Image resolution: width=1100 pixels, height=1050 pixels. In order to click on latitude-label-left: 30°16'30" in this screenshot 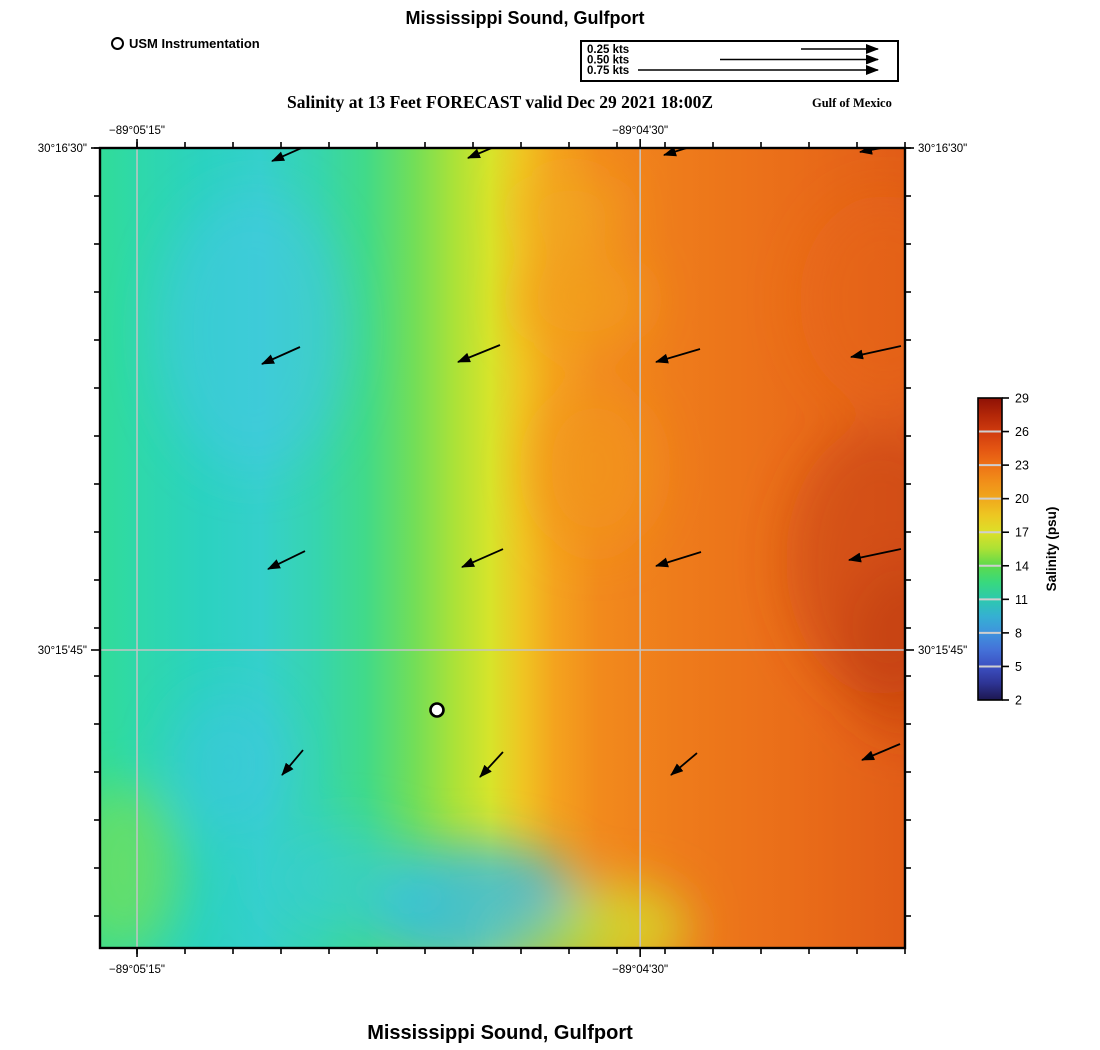, I will do `click(62, 149)`.